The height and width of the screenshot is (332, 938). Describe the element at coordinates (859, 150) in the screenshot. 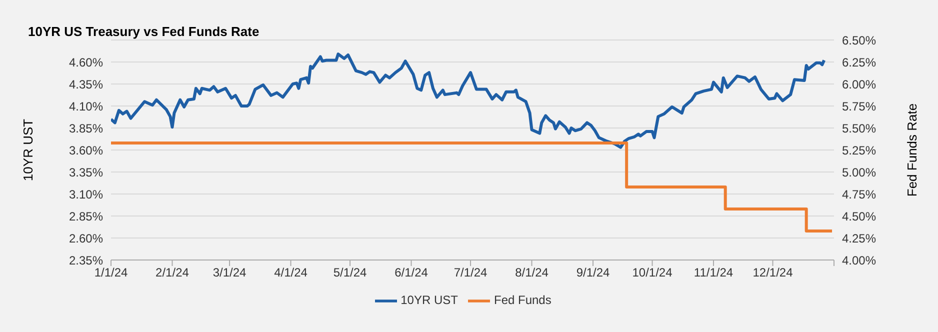

I see `y2-tick-label: 5.25%` at that location.